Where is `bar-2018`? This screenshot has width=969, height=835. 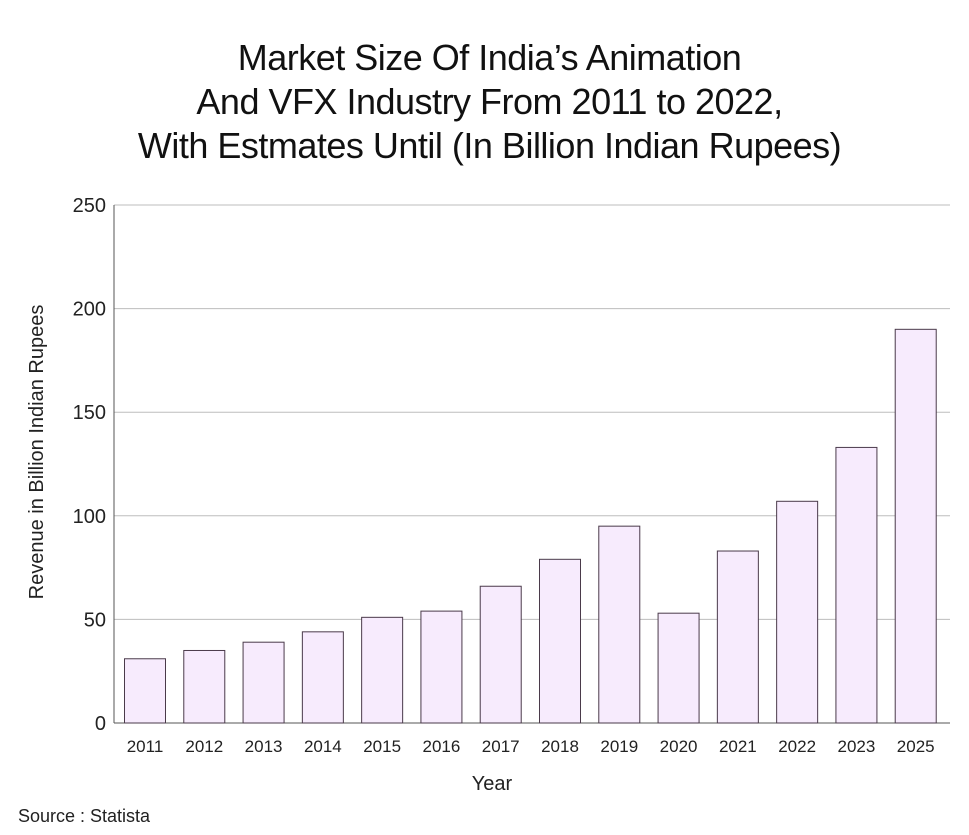
bar-2018 is located at coordinates (560, 641).